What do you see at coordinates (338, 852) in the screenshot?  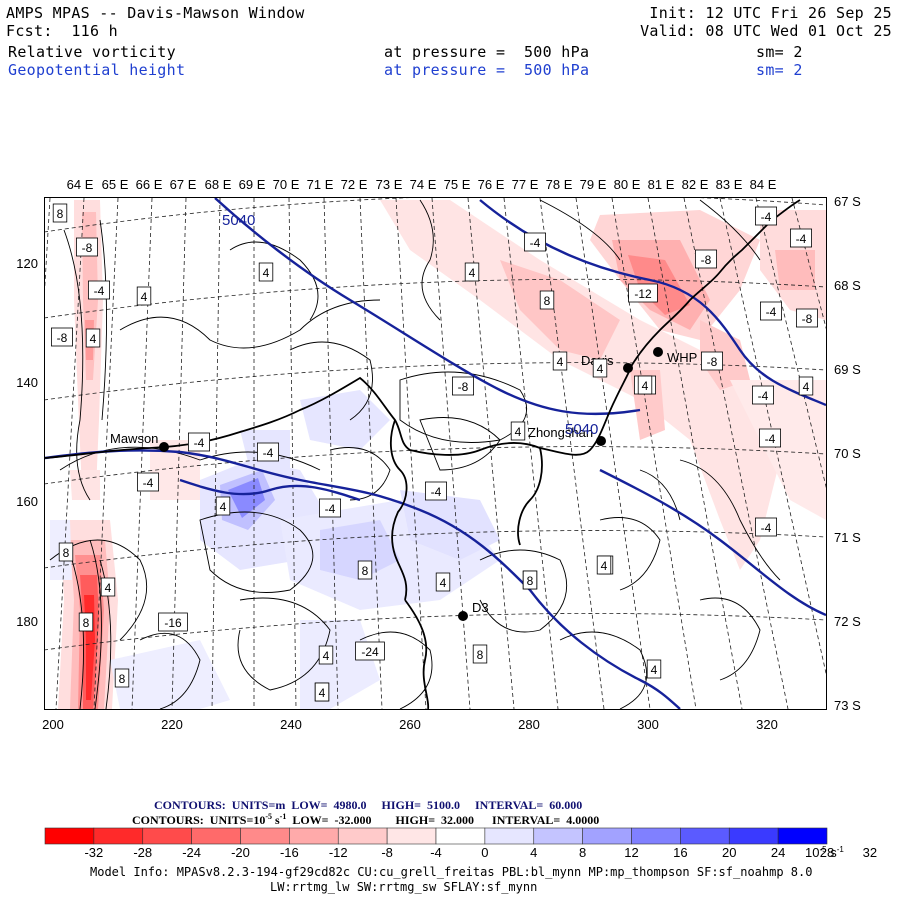 I see `color-scale-label: -12` at bounding box center [338, 852].